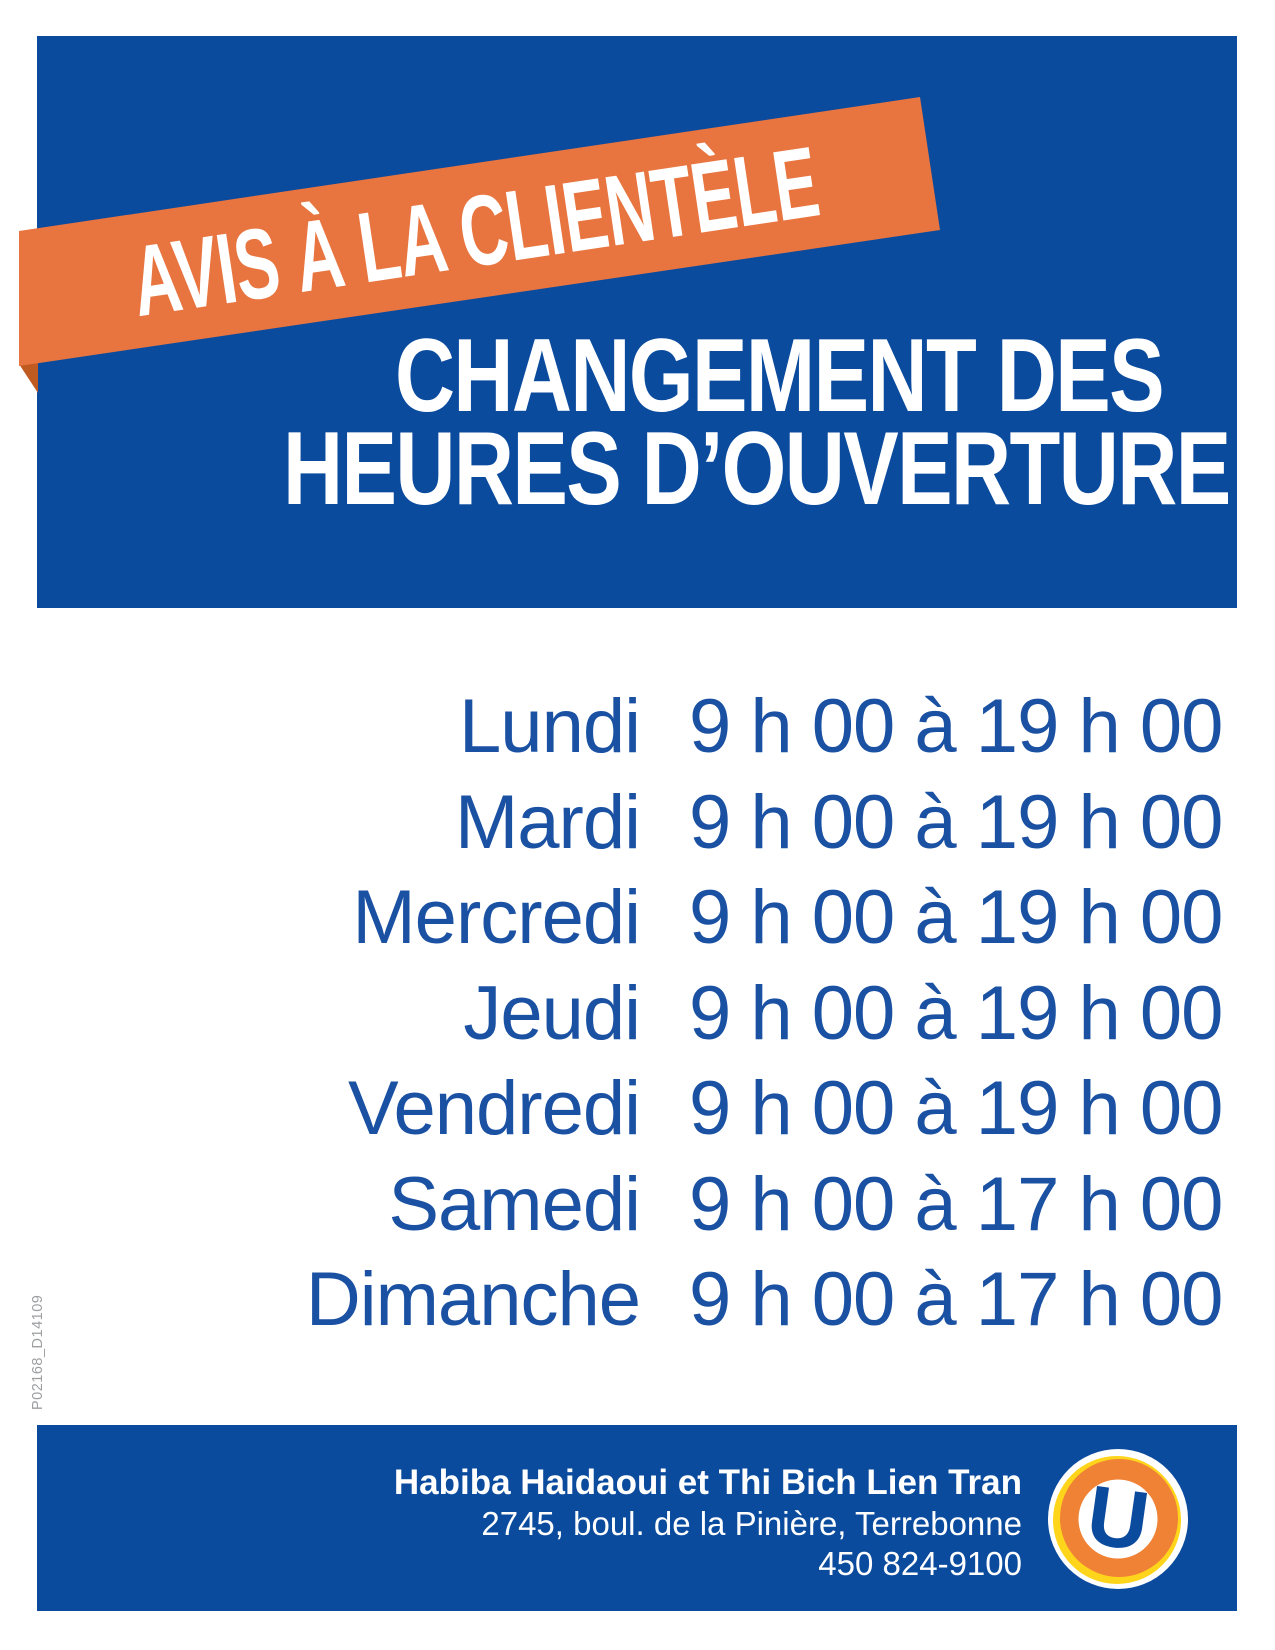 Image resolution: width=1275 pixels, height=1650 pixels. I want to click on table-row: Jeudi 9 h 00 à 19 h 00, so click(637, 1014).